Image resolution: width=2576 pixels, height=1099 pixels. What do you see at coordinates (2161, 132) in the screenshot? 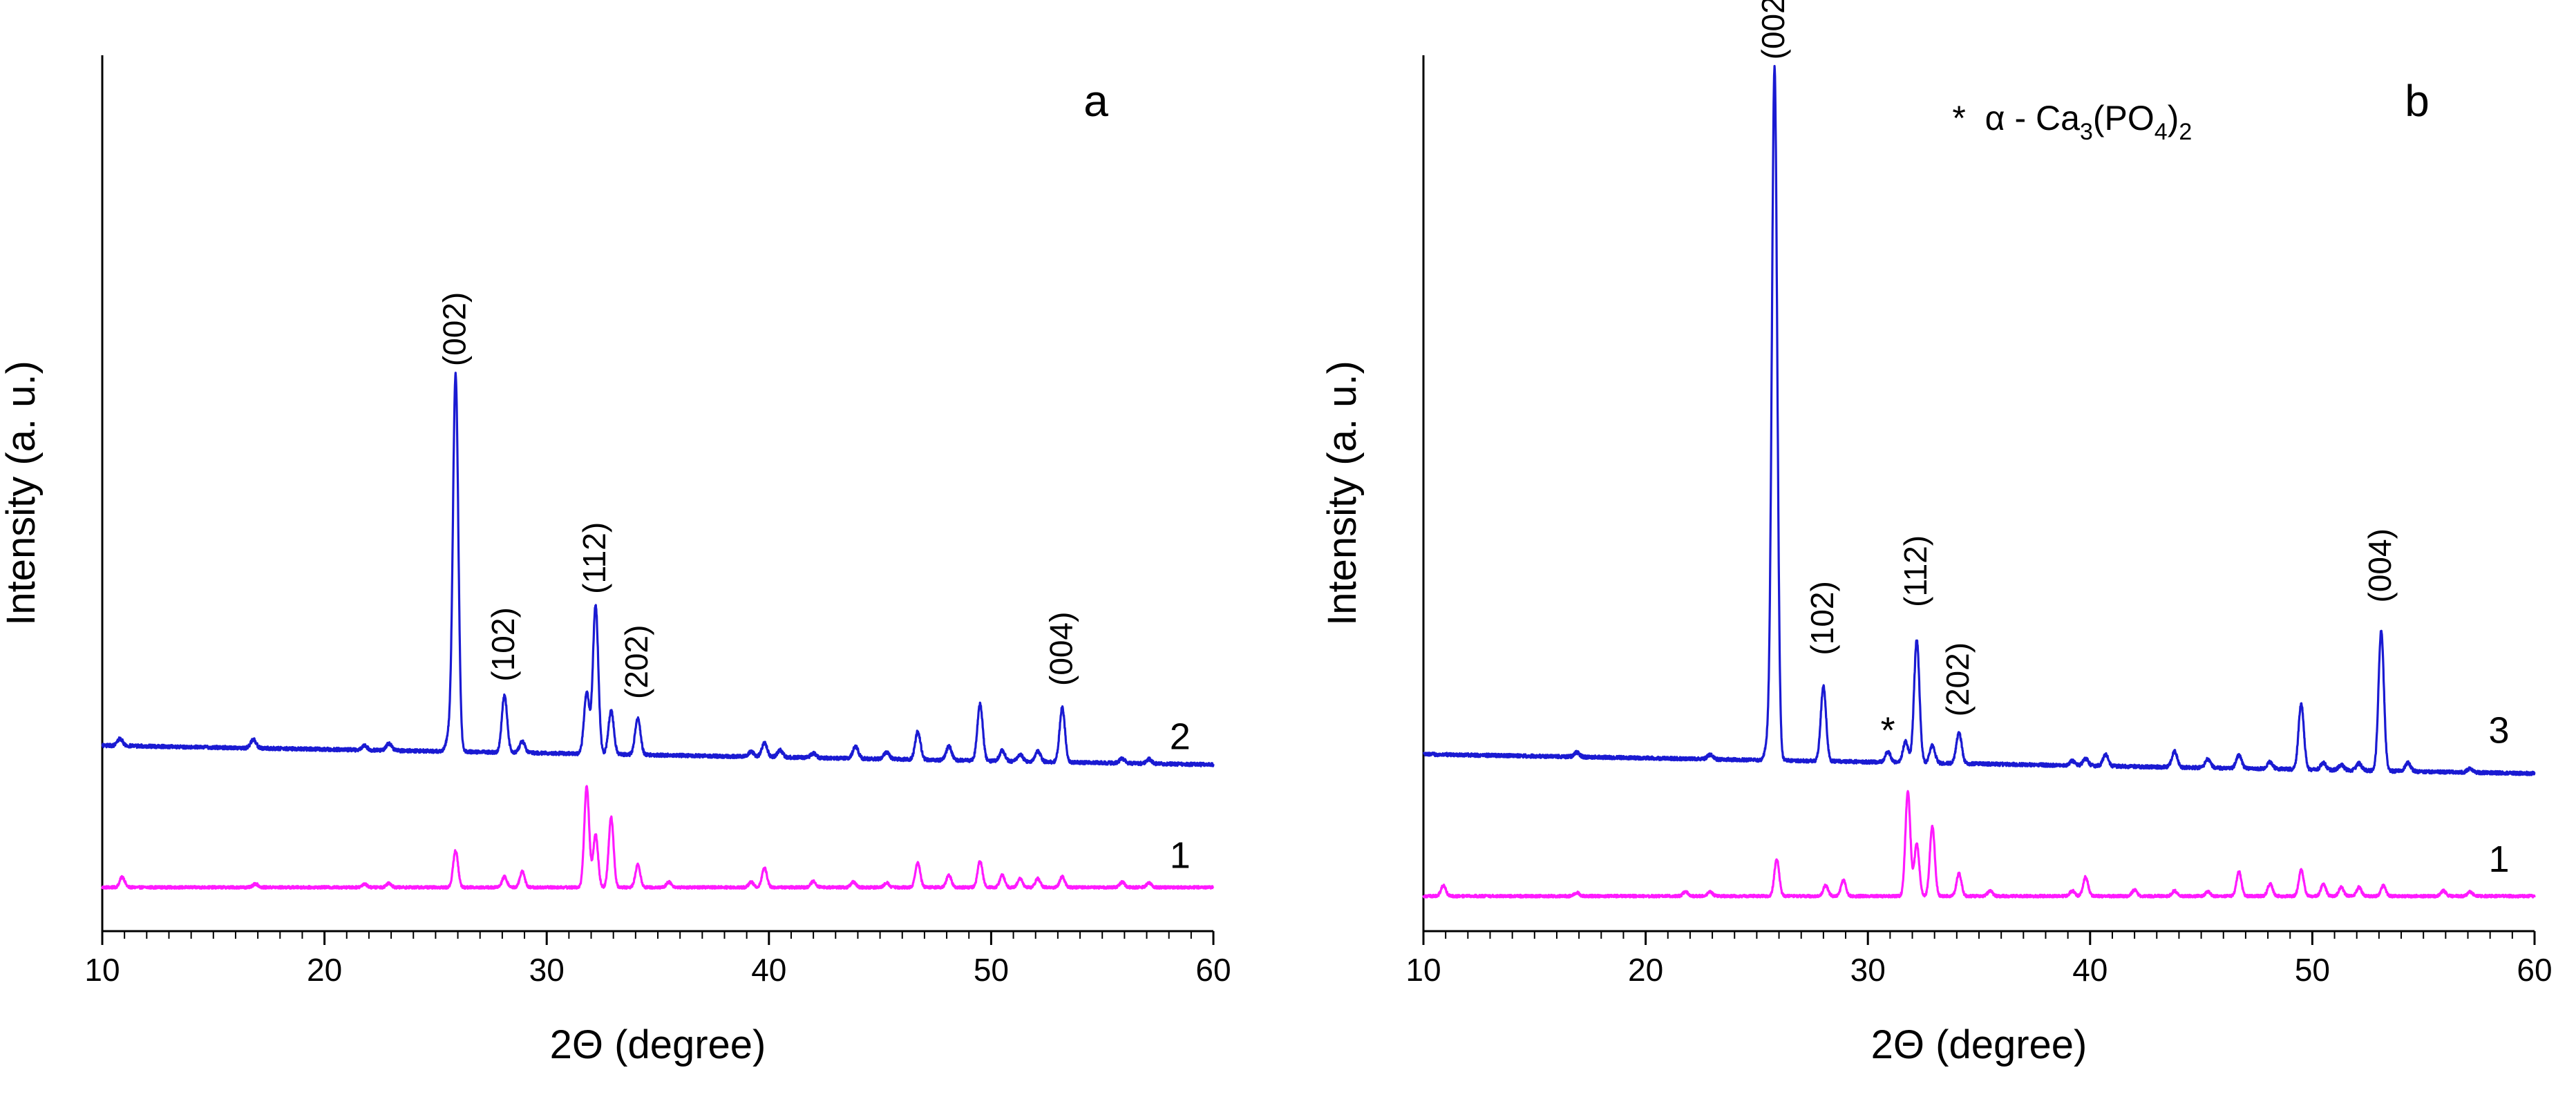
I see `phase-legend-part: 4` at bounding box center [2161, 132].